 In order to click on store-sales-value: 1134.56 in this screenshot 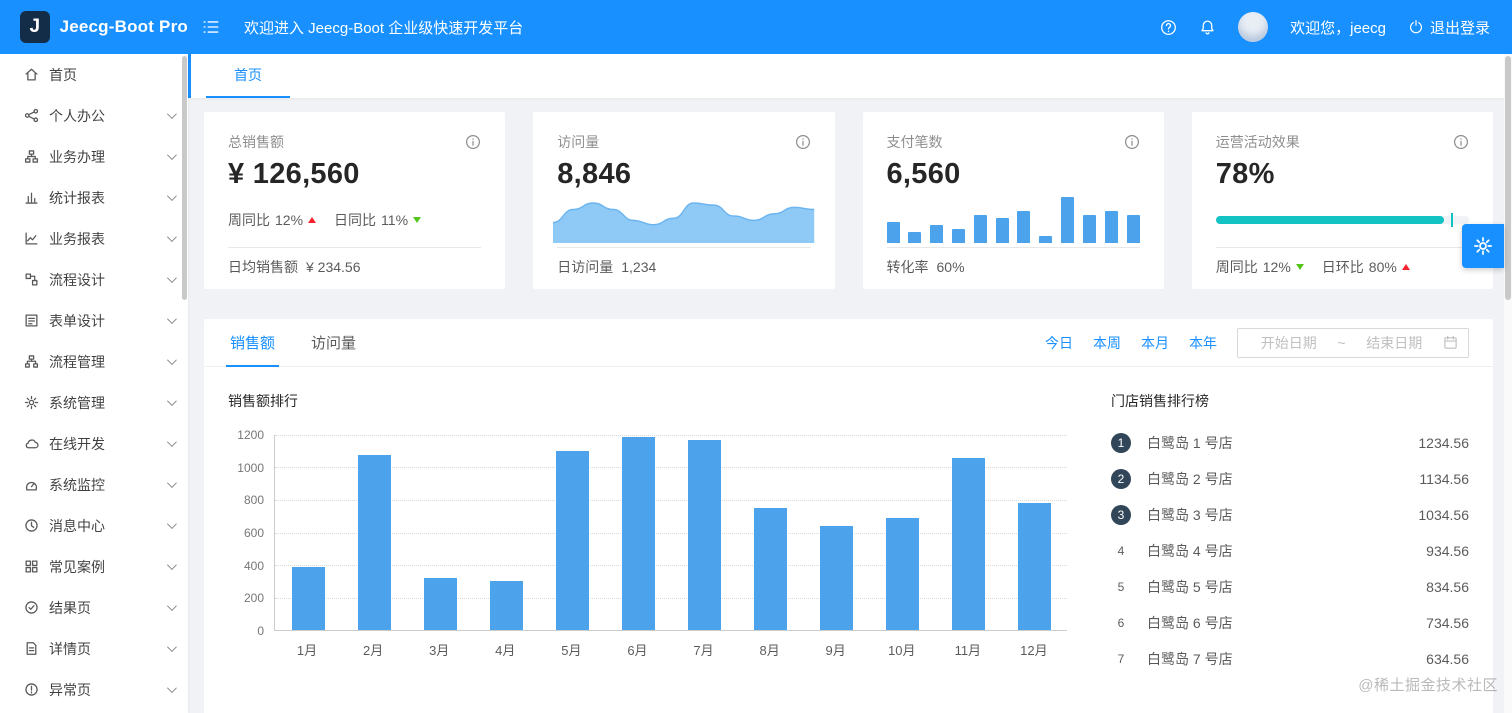, I will do `click(1444, 479)`.